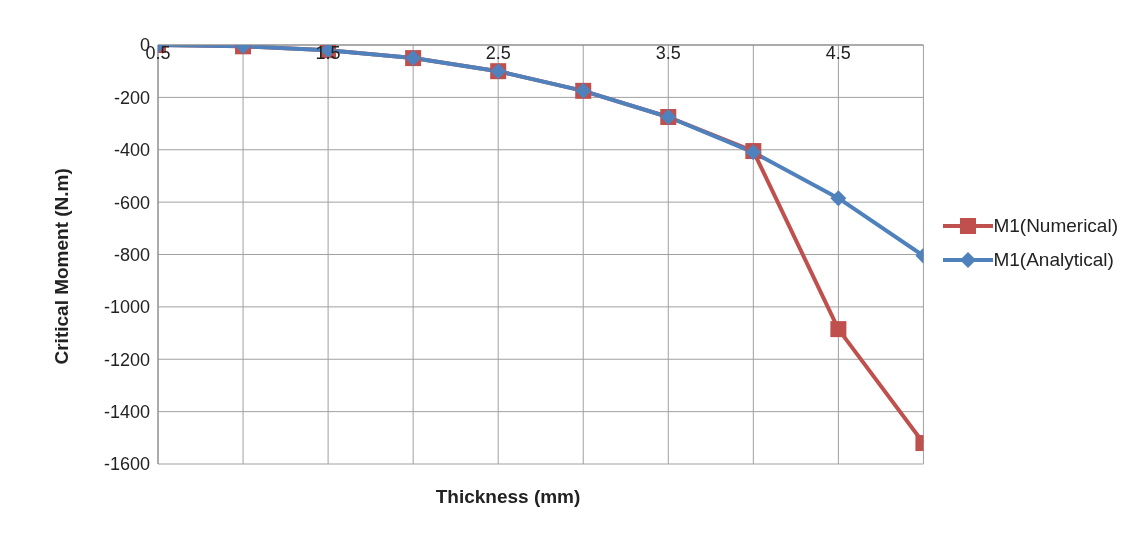 The image size is (1148, 534). Describe the element at coordinates (61, 266) in the screenshot. I see `y-axis-title: Critical Moment (N.m)` at that location.